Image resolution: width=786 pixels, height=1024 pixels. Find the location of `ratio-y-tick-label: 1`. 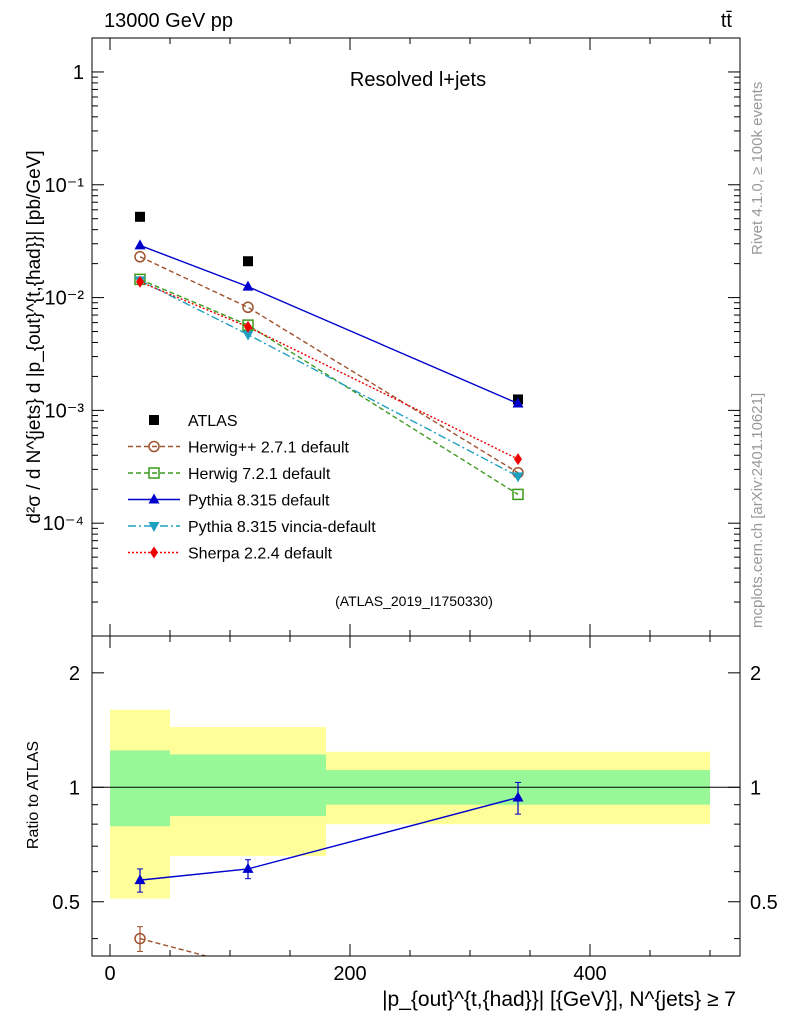

ratio-y-tick-label: 1 is located at coordinates (74, 788).